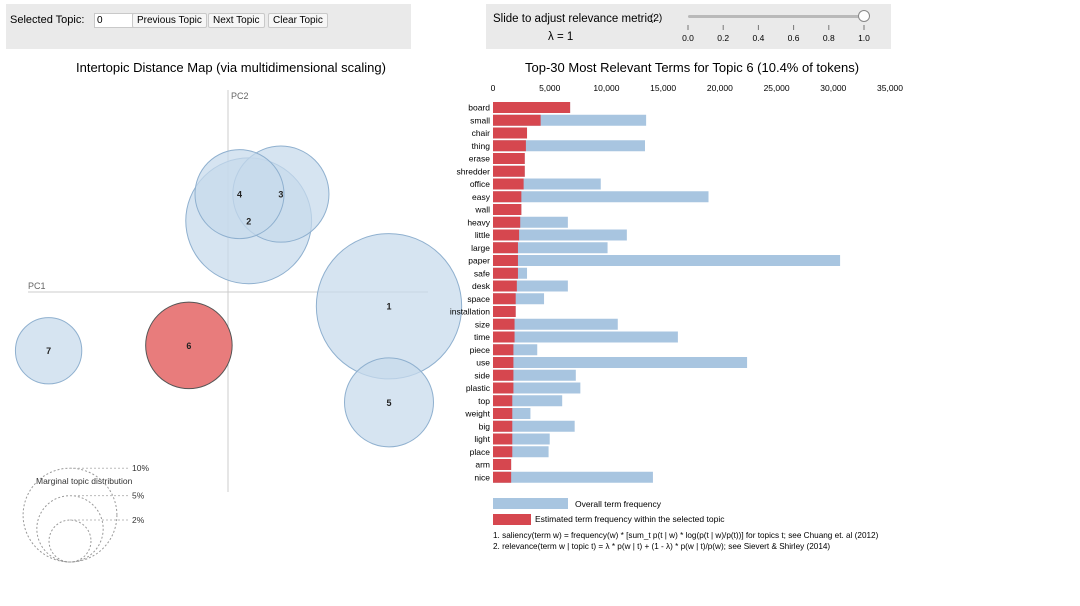 The height and width of the screenshot is (606, 1080). I want to click on term-label: easy, so click(481, 197).